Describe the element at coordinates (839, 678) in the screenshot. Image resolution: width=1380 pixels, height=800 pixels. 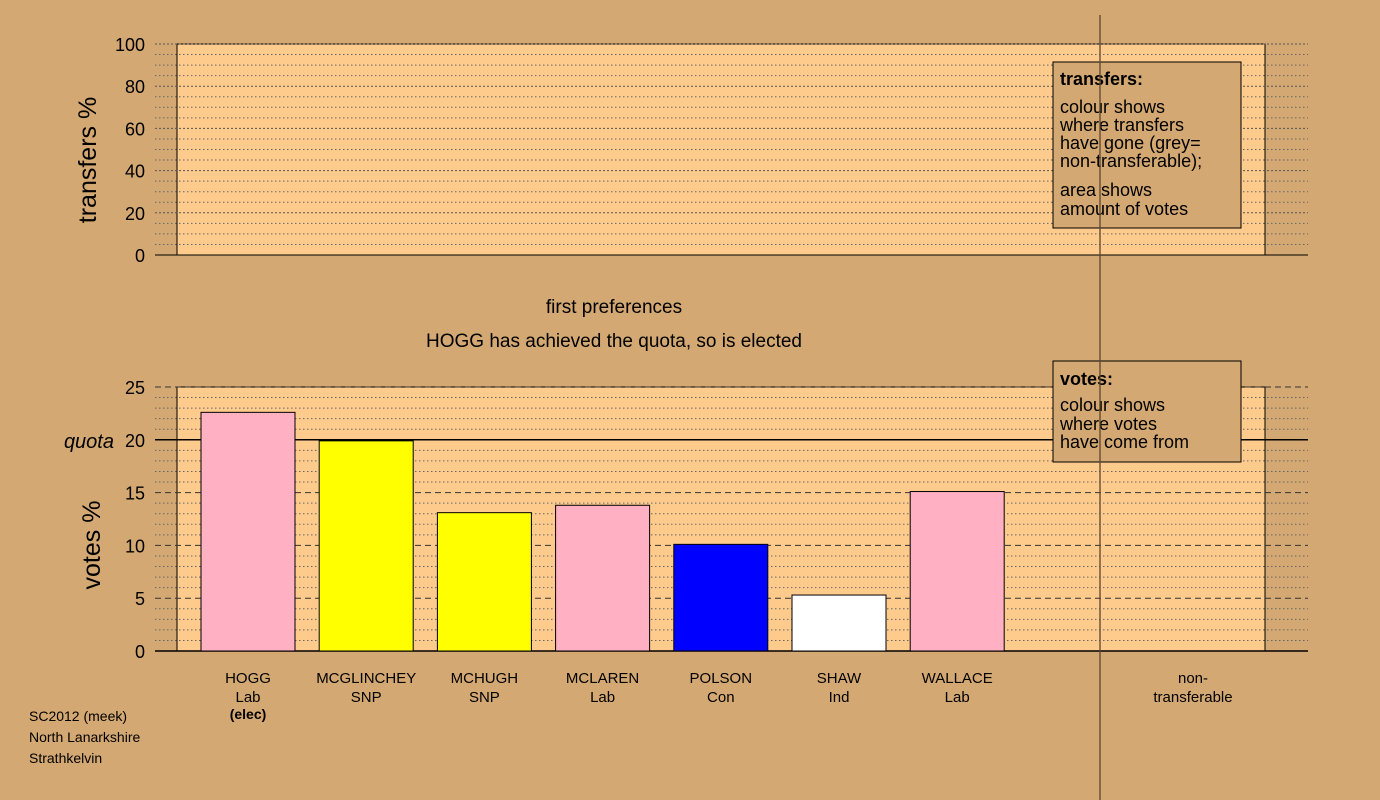
I see `candidate-name: SHAW` at that location.